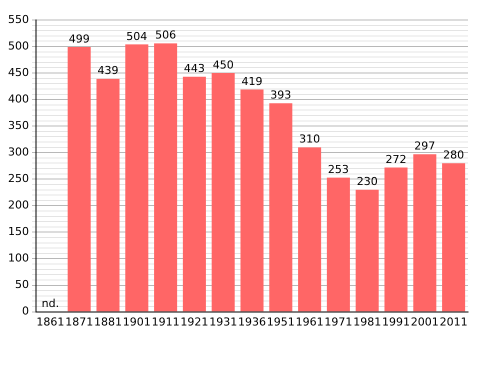 The height and width of the screenshot is (373, 488). Describe the element at coordinates (453, 155) in the screenshot. I see `data-label: 280` at that location.